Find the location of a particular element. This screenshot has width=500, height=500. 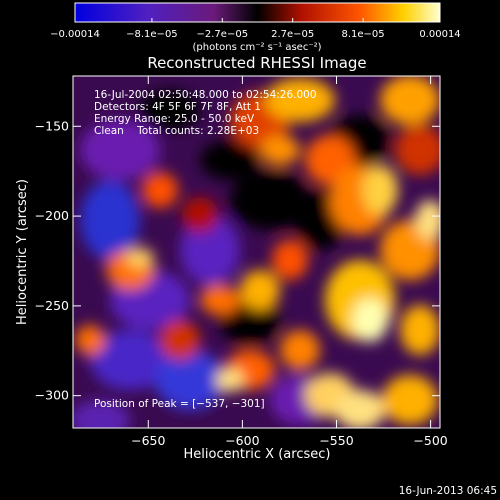

annotation-clean-counts: Clean Total counts: 2.28E+03 is located at coordinates (176, 131).